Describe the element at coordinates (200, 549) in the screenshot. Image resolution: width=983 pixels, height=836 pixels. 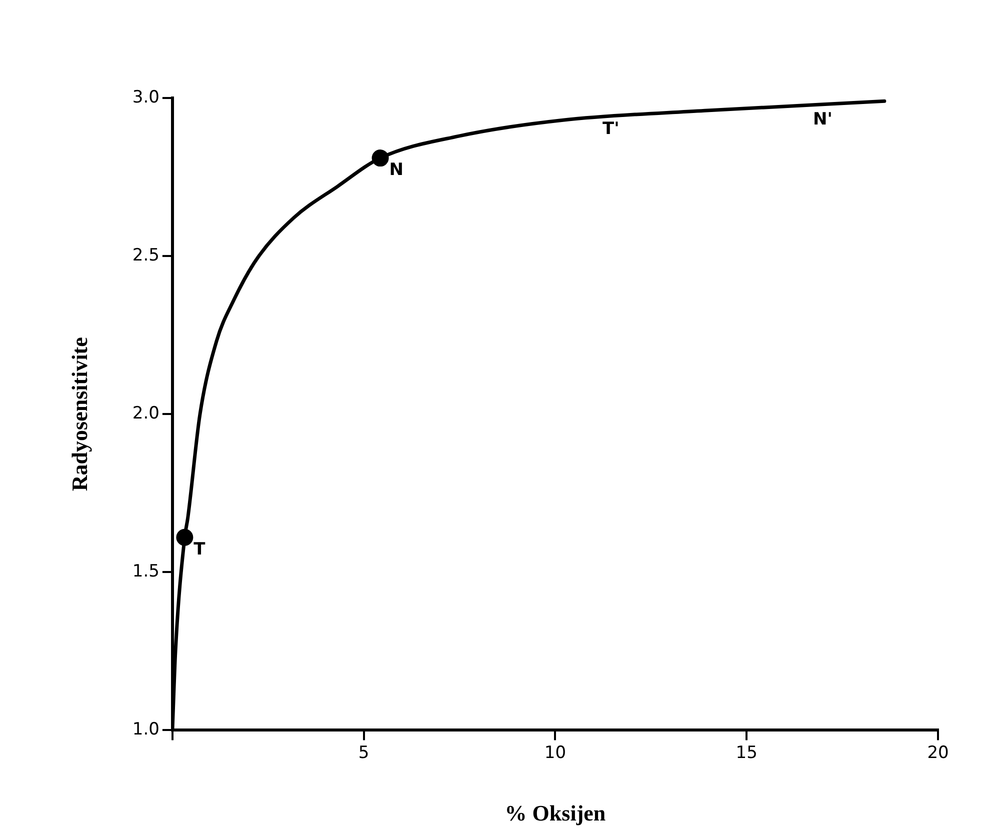
I see `annotation: T` at that location.